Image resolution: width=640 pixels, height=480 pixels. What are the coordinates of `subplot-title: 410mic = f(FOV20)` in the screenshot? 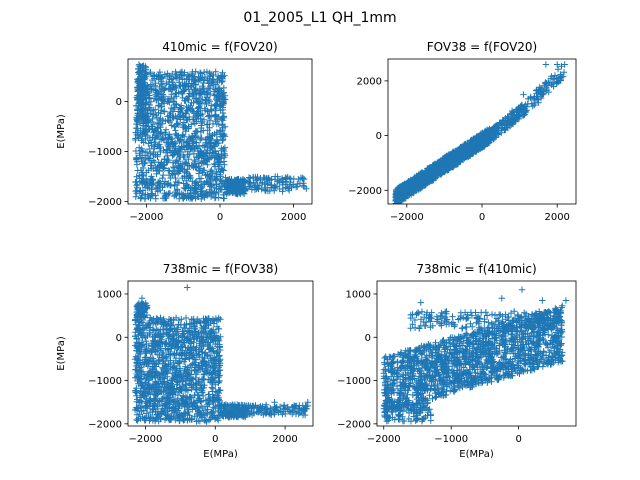 It's located at (219, 47).